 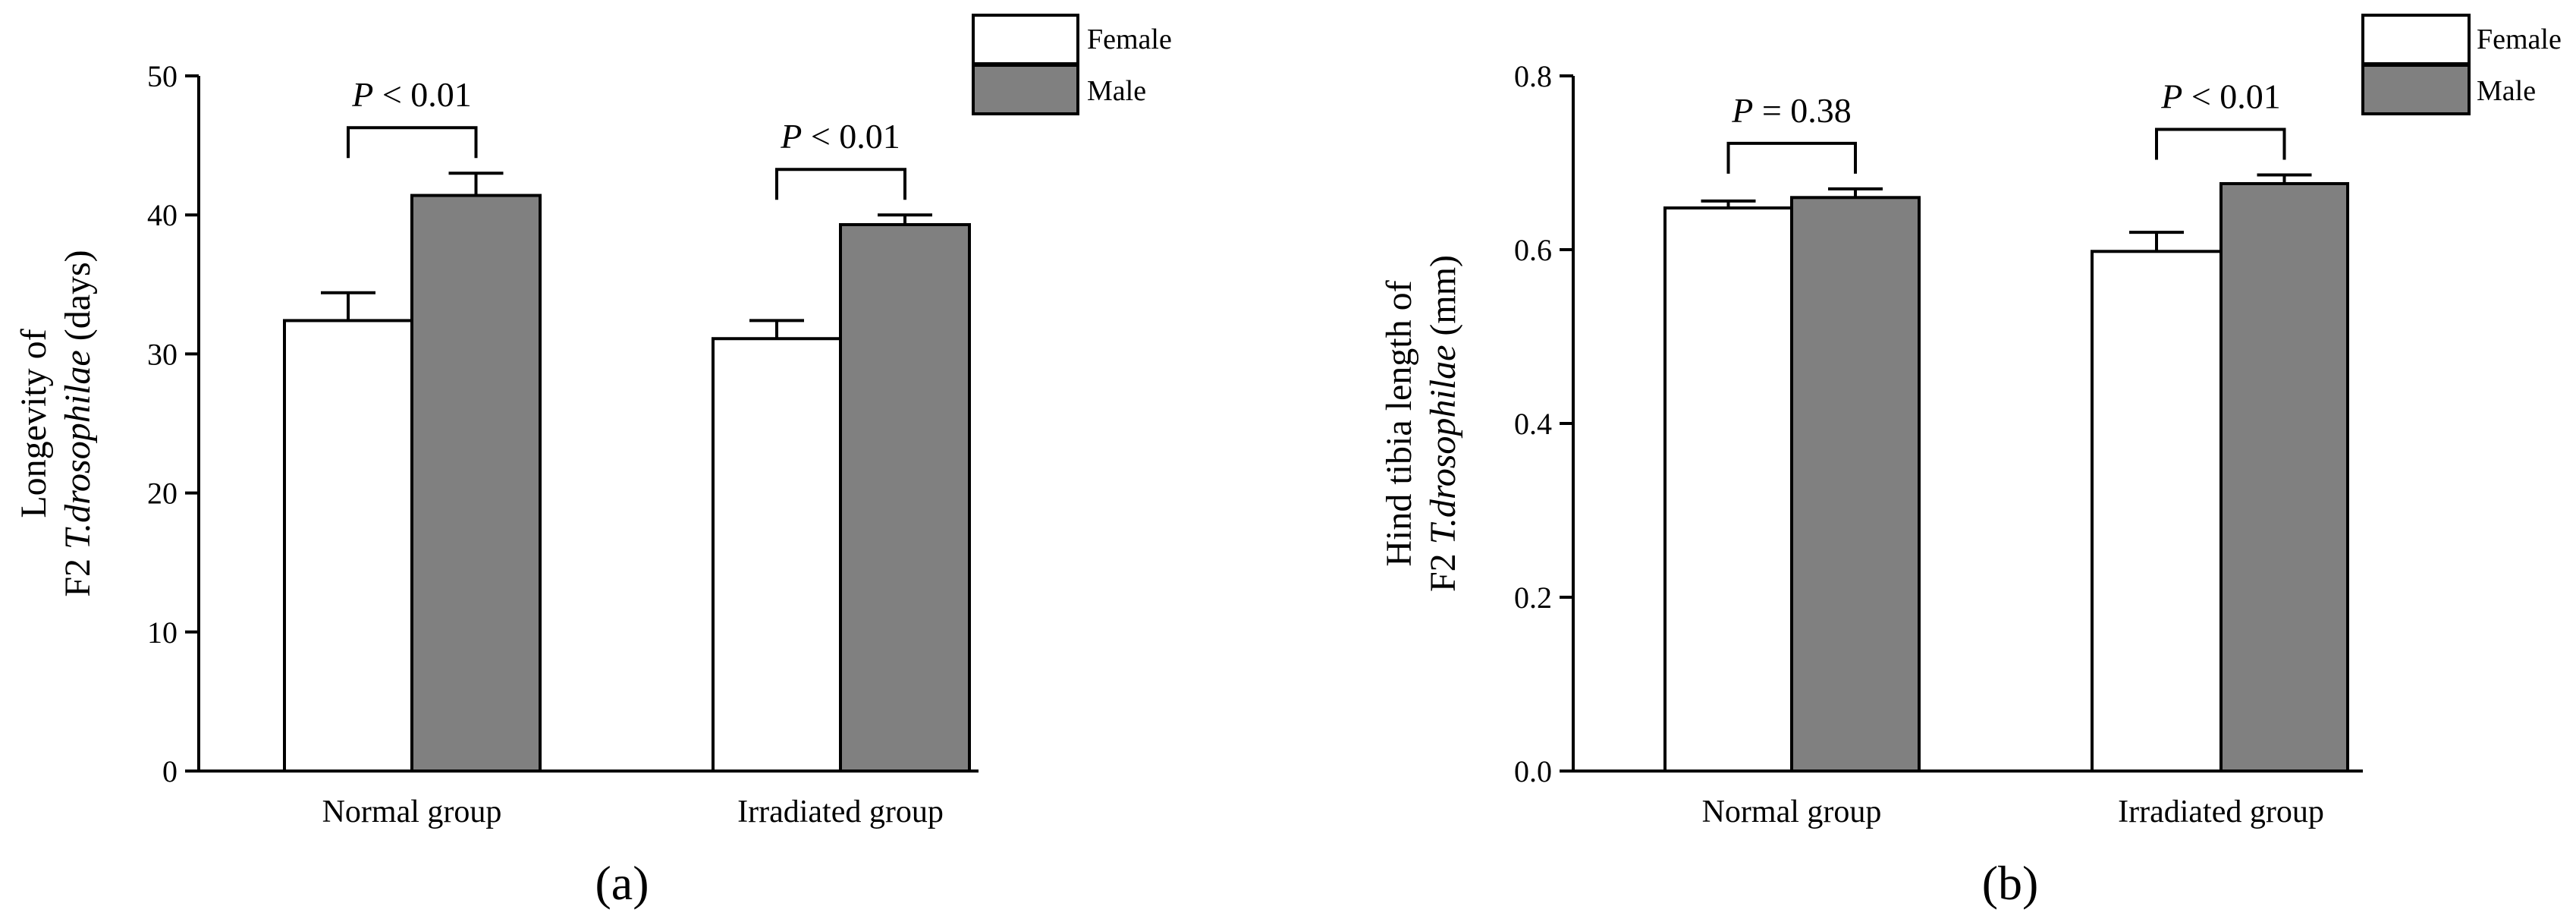 I want to click on y-tick-label: 40, so click(x=162, y=215).